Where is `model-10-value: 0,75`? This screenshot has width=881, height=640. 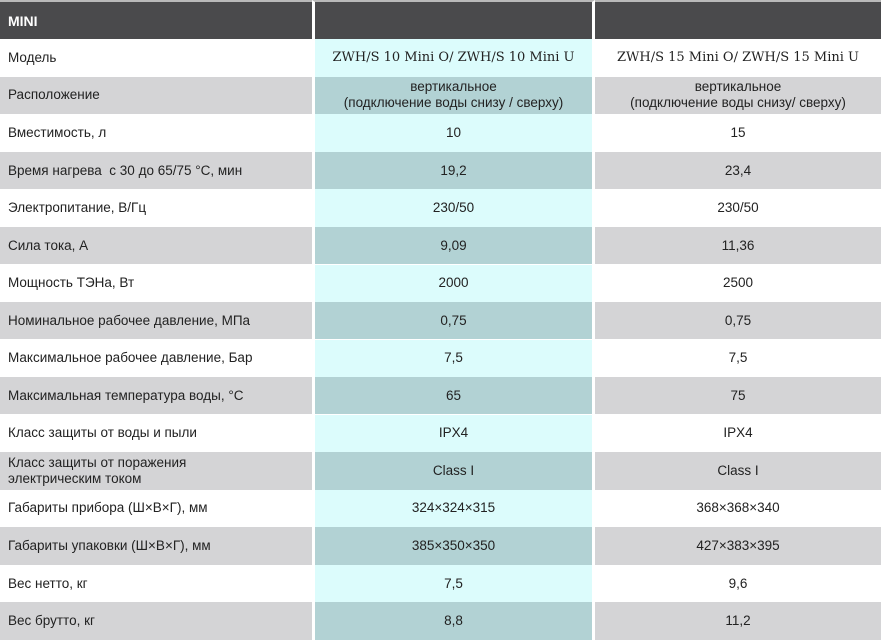
model-10-value: 0,75 is located at coordinates (453, 321).